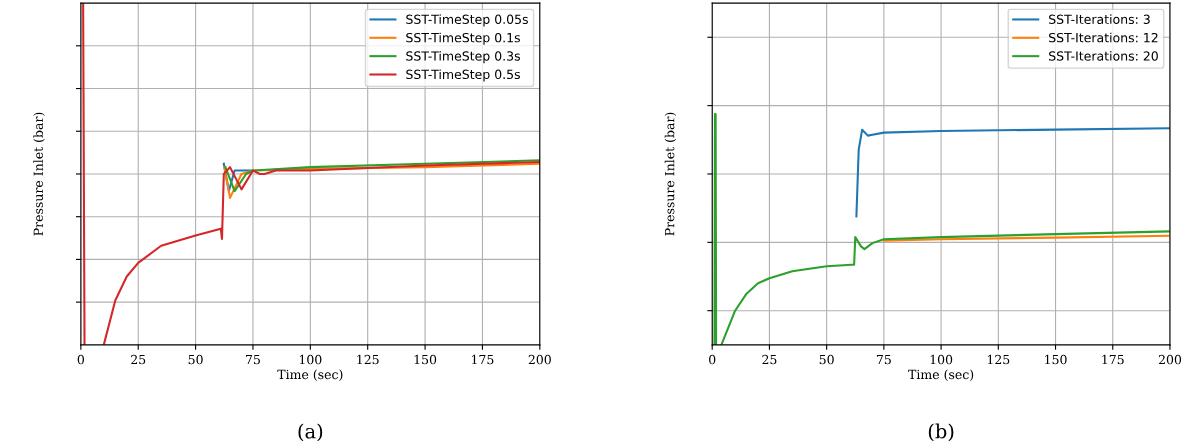 The height and width of the screenshot is (441, 1189). I want to click on legend-label: SST-Iterations: 12, so click(1103, 37).